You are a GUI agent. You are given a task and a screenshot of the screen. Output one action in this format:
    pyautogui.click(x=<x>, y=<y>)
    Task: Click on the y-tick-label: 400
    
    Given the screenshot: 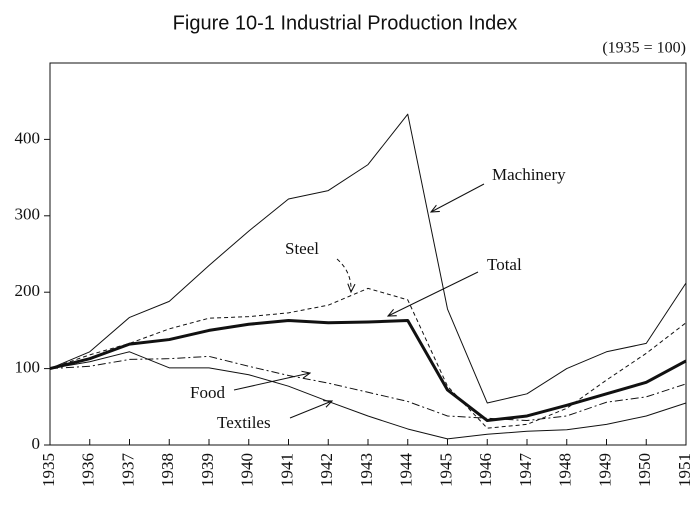 What is the action you would take?
    pyautogui.click(x=28, y=137)
    